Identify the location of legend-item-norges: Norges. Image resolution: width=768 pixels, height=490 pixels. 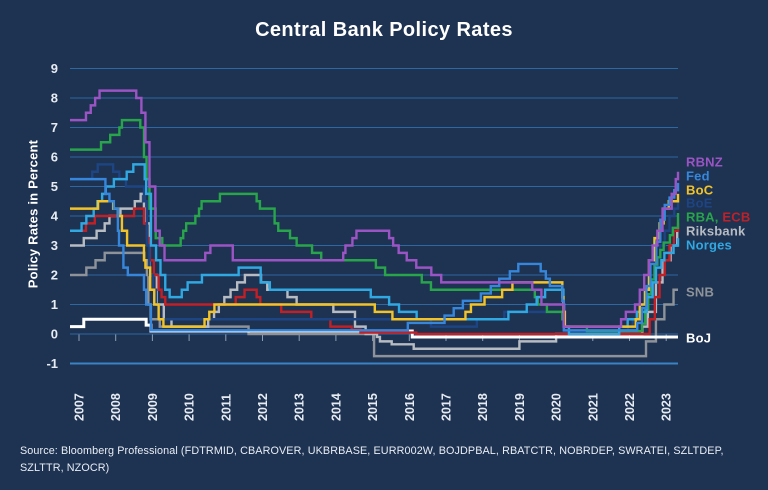
(709, 245).